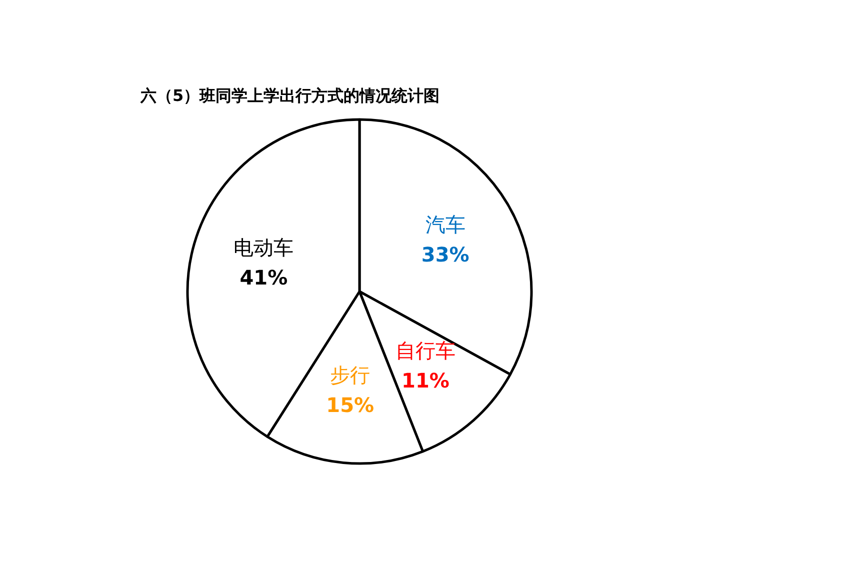 This screenshot has width=860, height=573. Describe the element at coordinates (264, 278) in the screenshot. I see `data-label: 41%` at that location.